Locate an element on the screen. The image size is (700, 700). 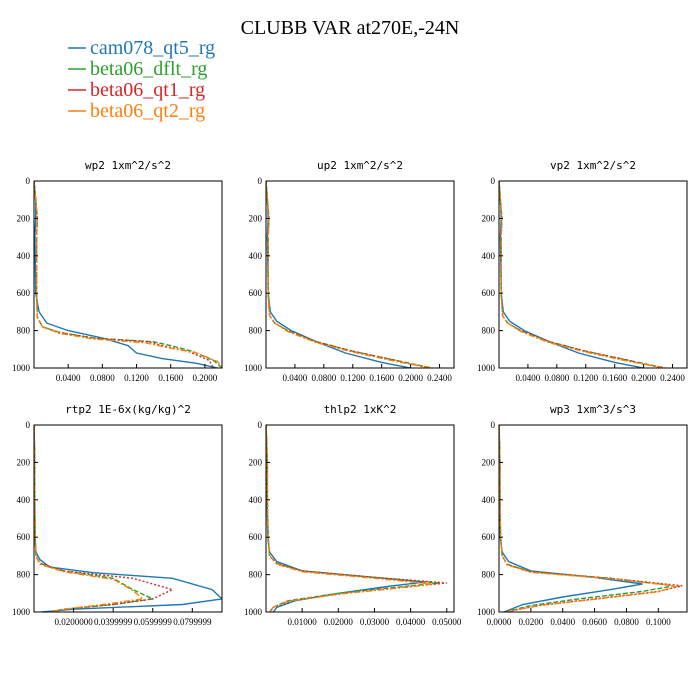
panel-title-0: wp2 1xm^2/s^2 is located at coordinates (128, 165).